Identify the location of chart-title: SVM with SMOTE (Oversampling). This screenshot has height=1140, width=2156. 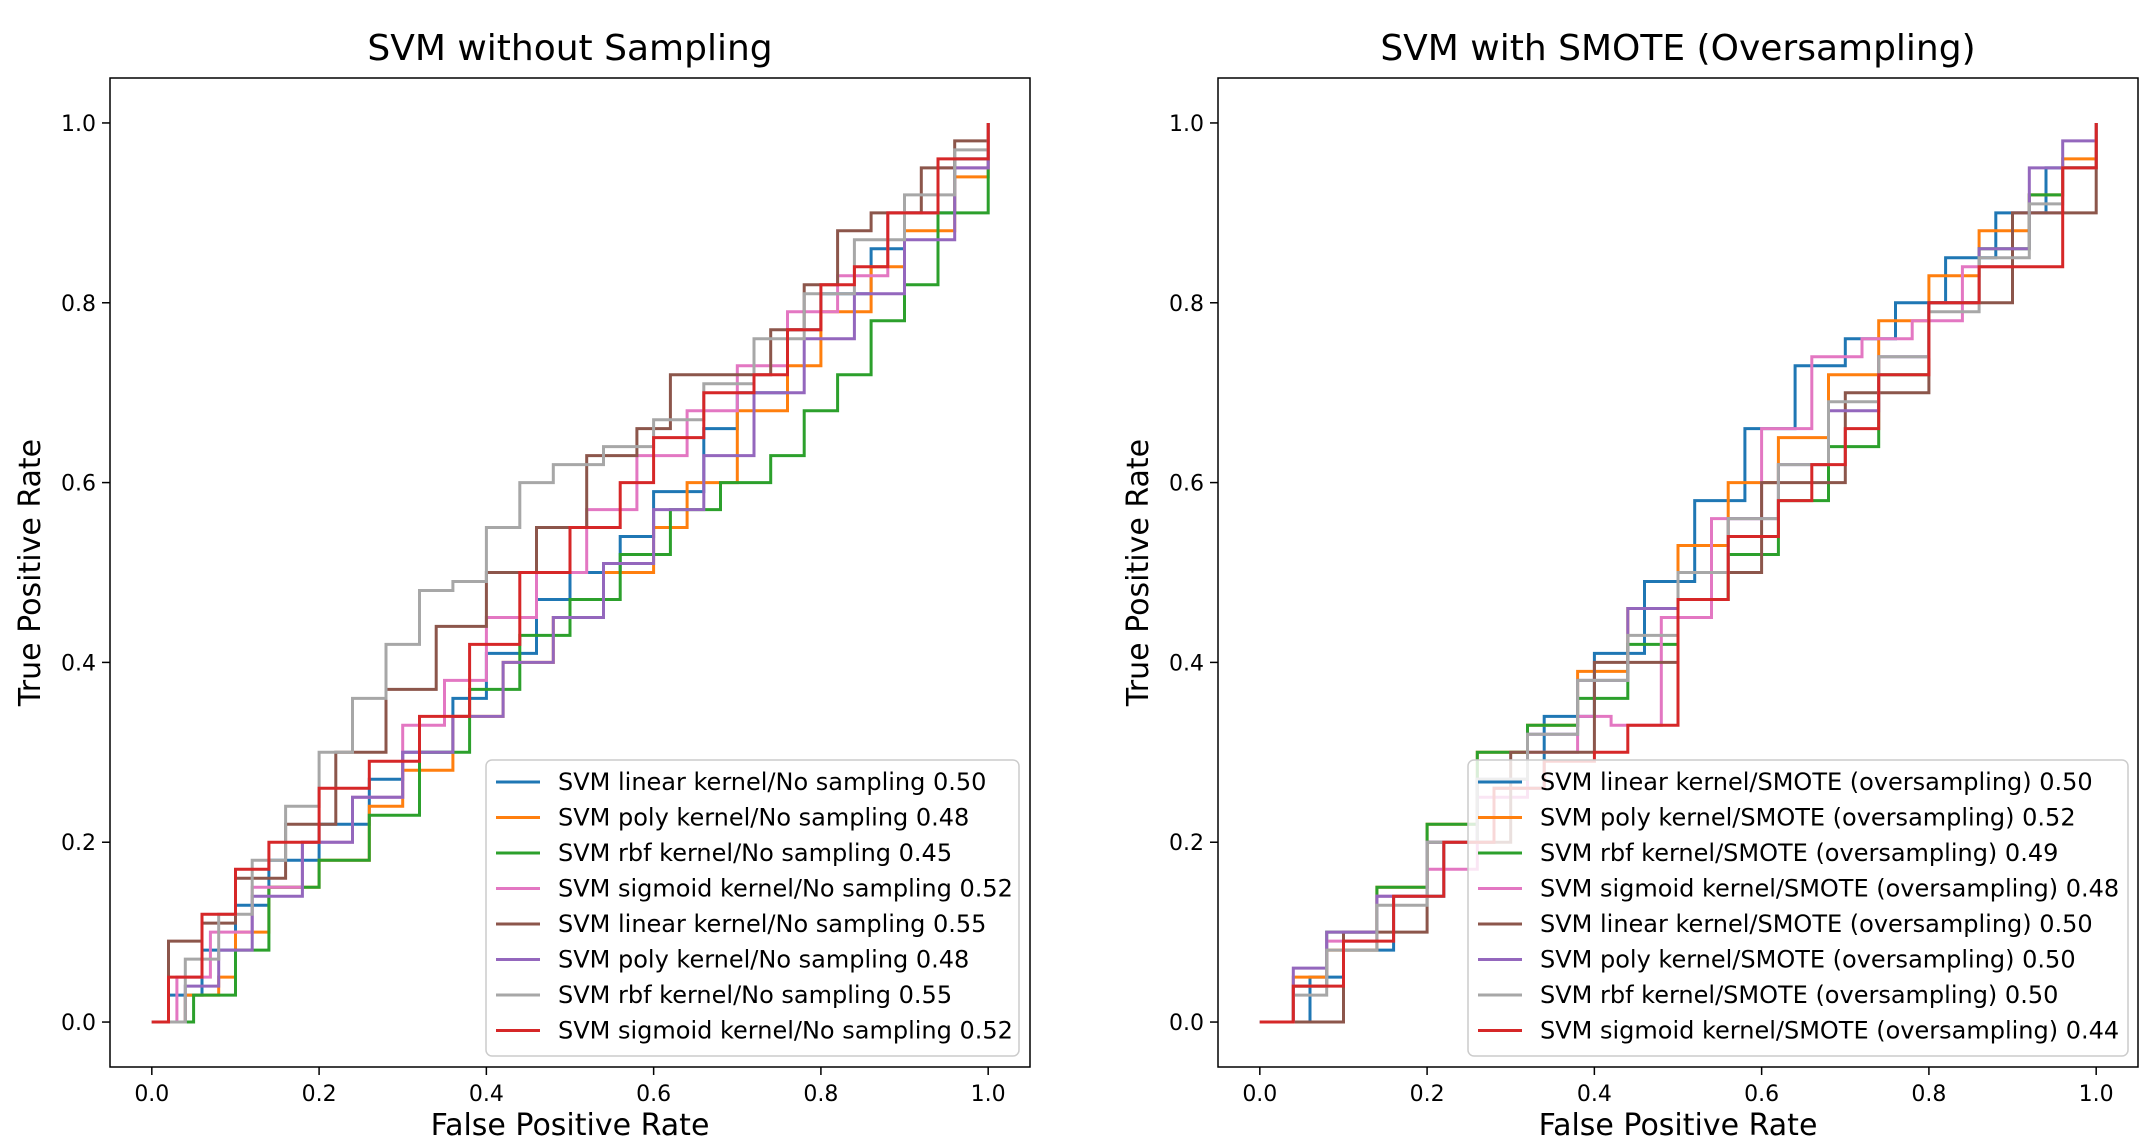
(1677, 48).